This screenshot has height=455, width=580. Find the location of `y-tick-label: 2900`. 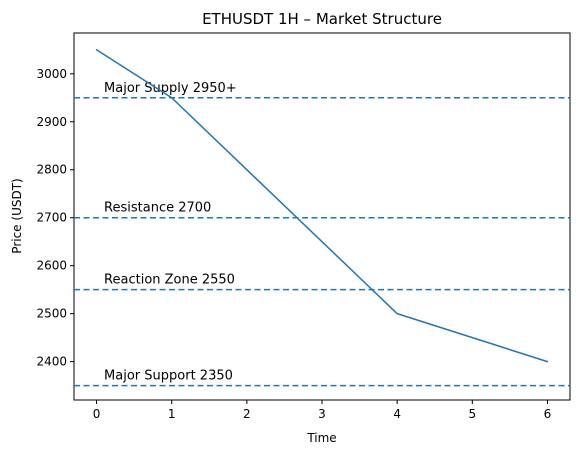

y-tick-label: 2900 is located at coordinates (51, 122).